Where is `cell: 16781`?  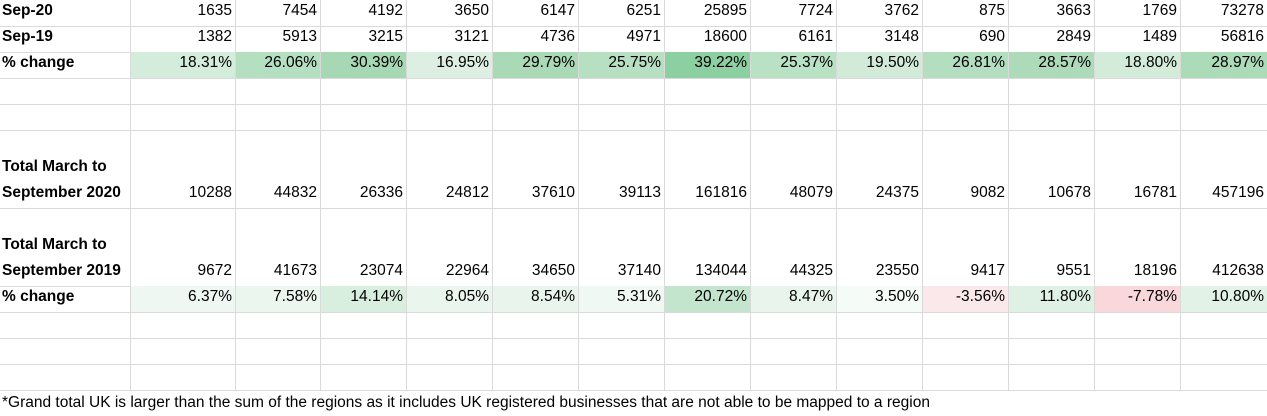
cell: 16781 is located at coordinates (1155, 192).